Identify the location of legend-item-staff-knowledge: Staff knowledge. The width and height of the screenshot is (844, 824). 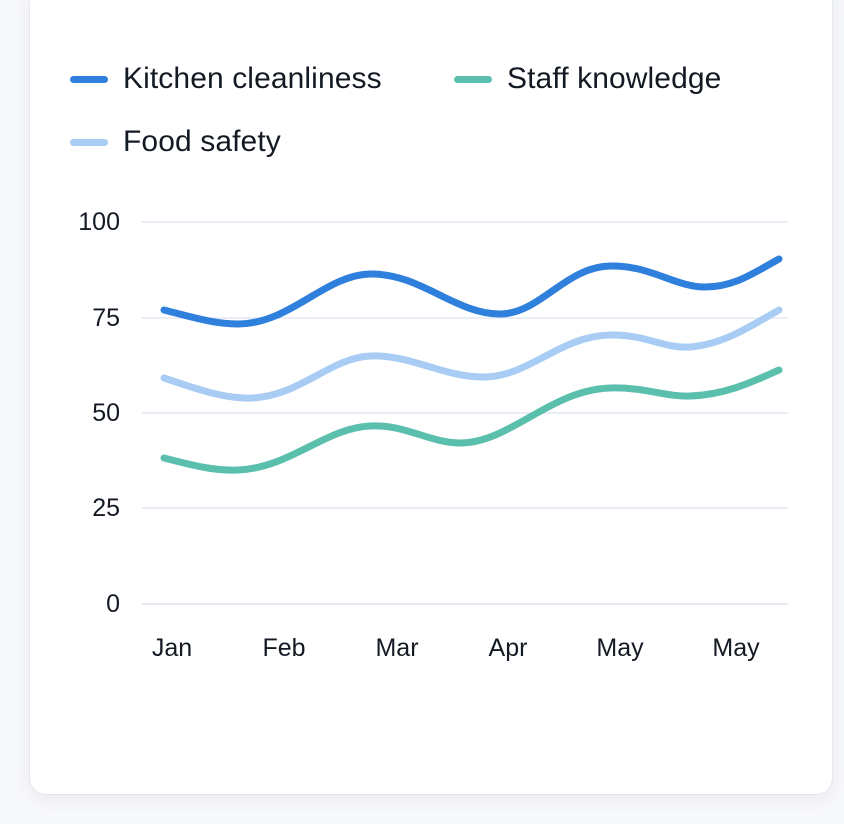
(587, 79).